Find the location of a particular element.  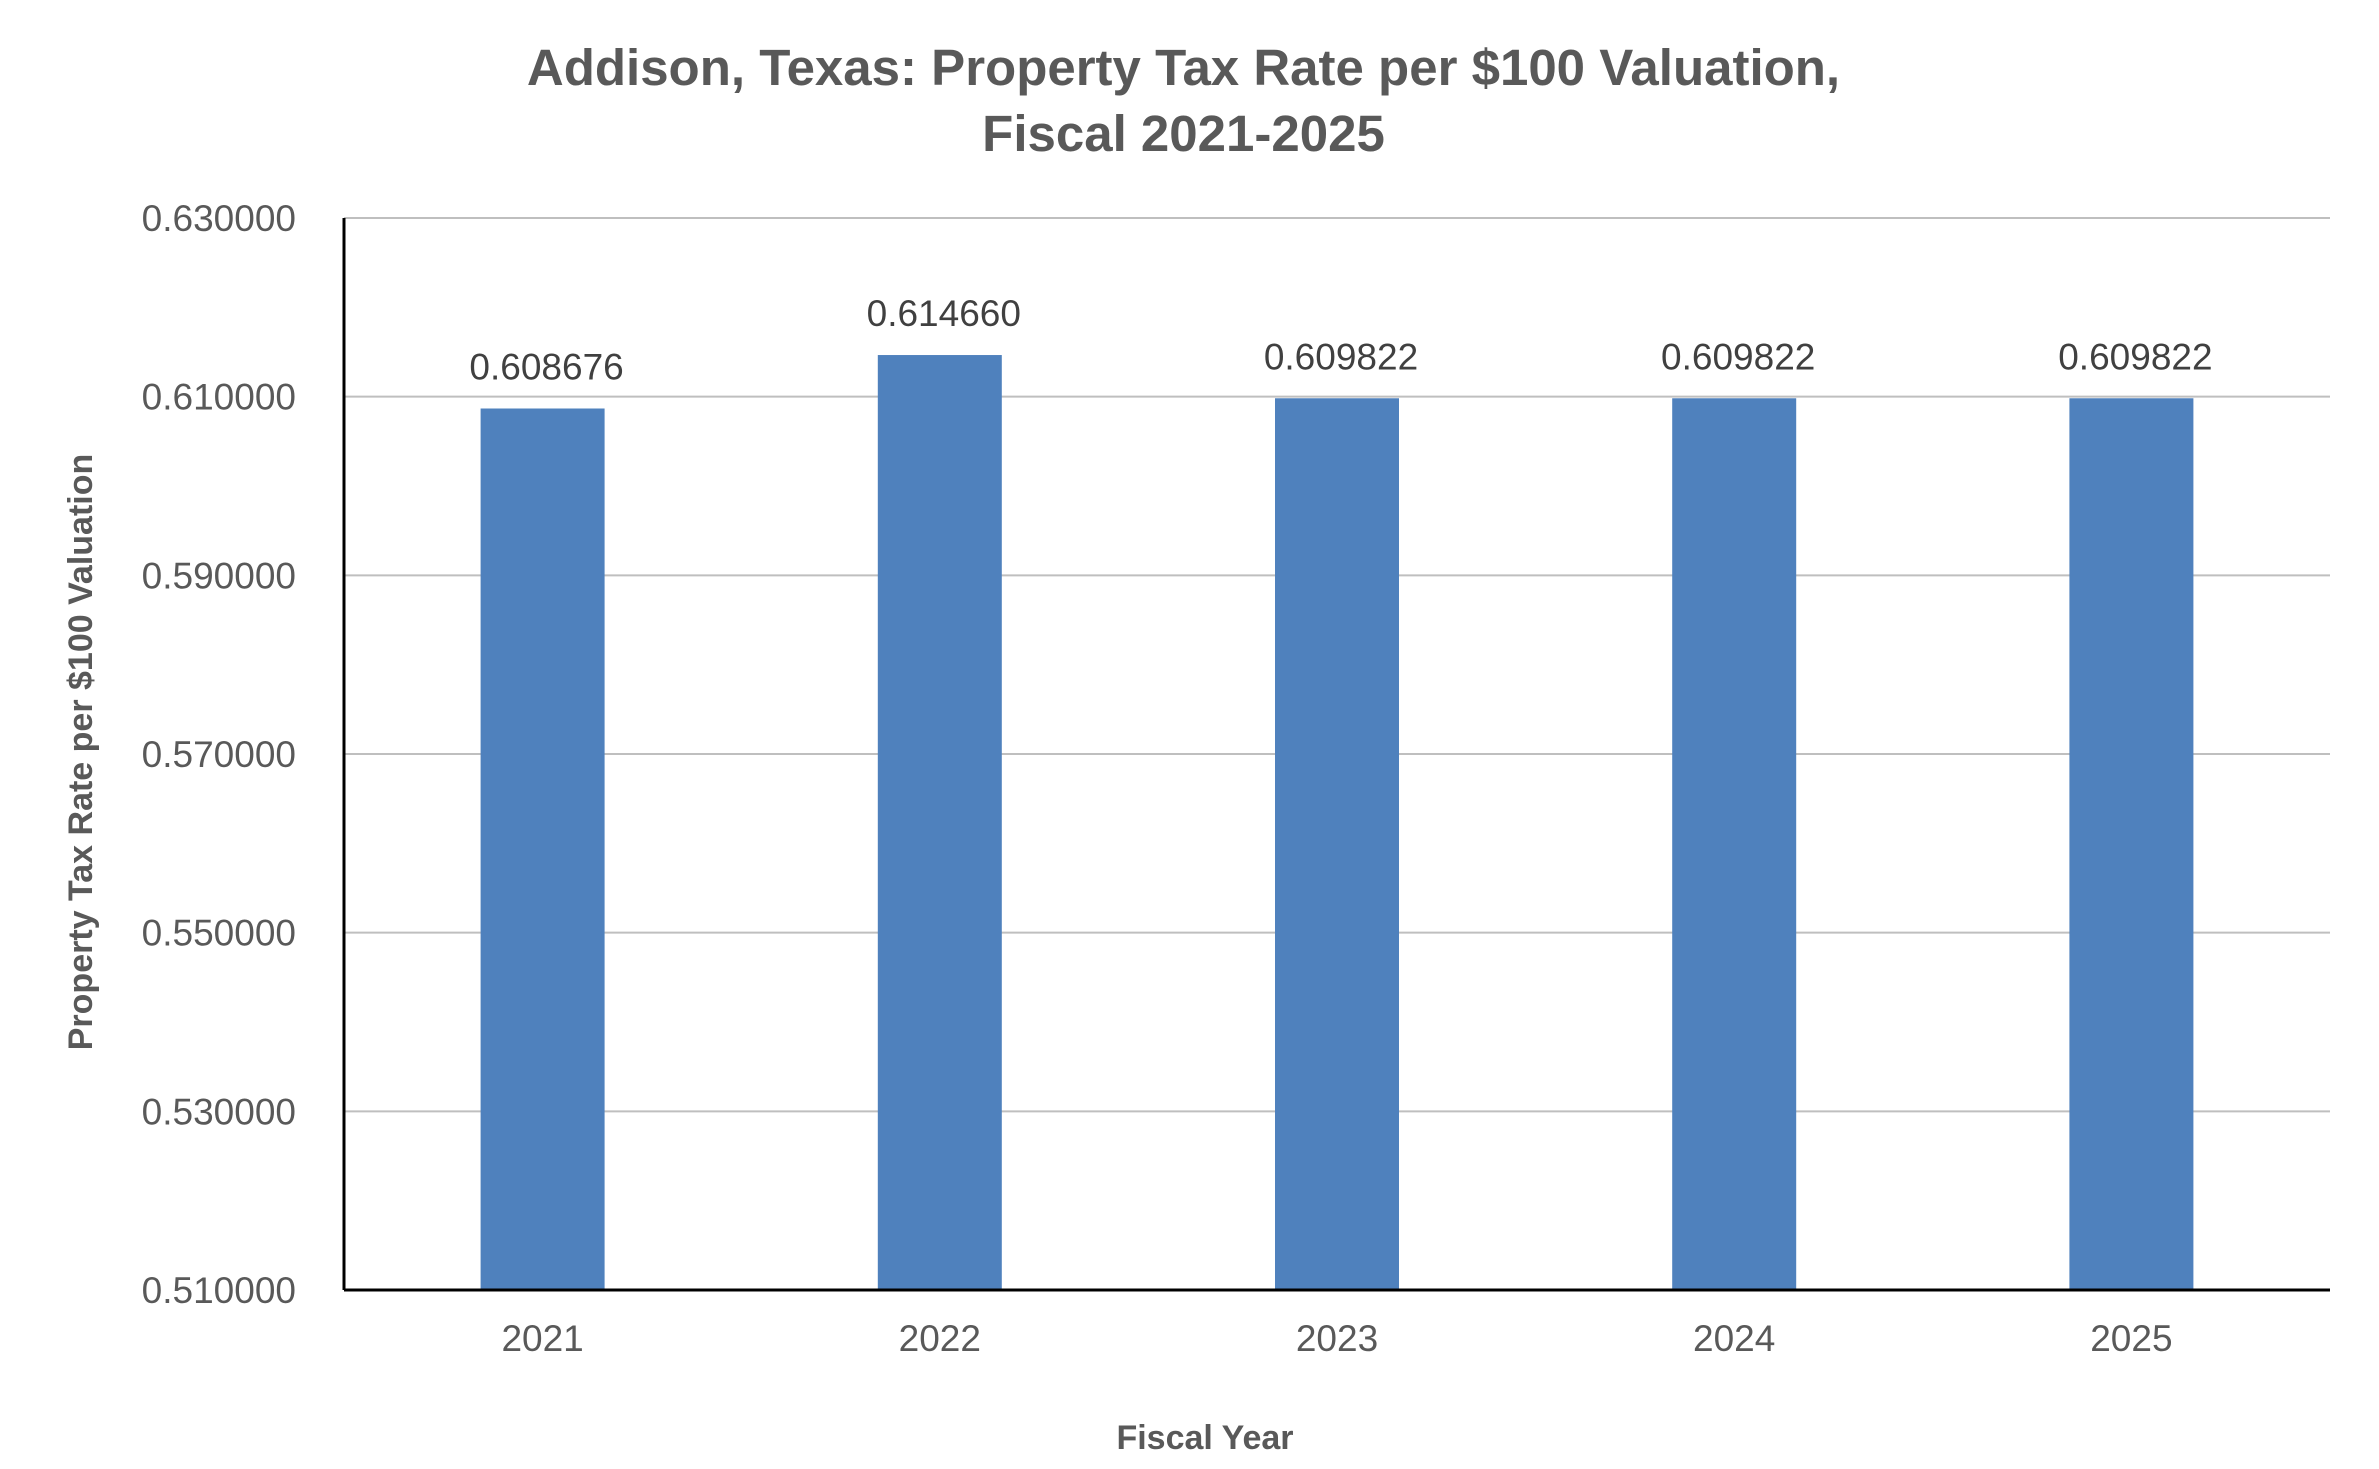

y-tick-label: 0.530000 is located at coordinates (219, 1111).